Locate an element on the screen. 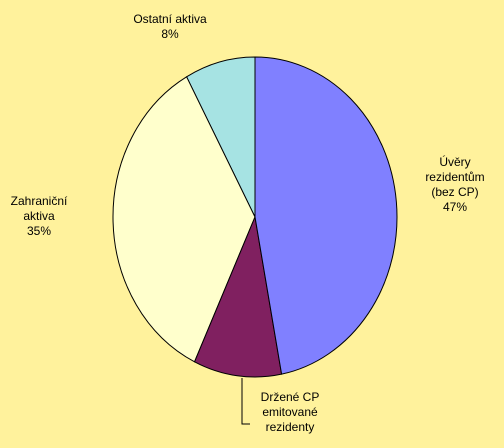 The image size is (504, 448). leader-line is located at coordinates (245, 401).